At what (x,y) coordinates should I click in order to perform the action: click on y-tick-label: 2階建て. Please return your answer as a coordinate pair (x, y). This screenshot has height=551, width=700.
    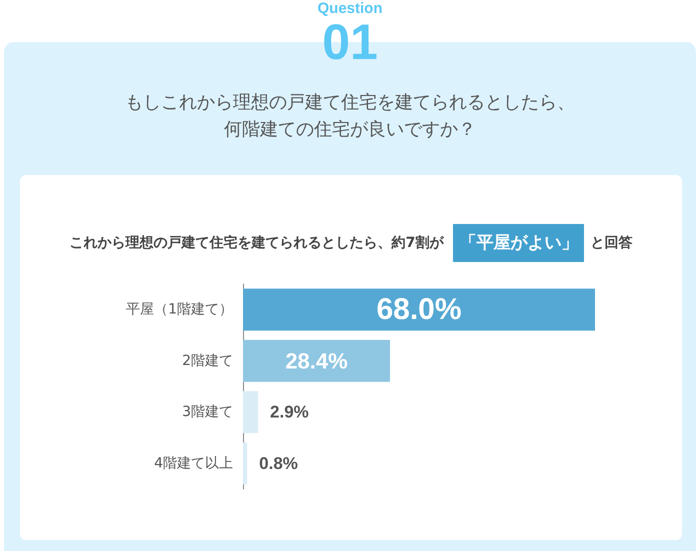
    Looking at the image, I should click on (207, 360).